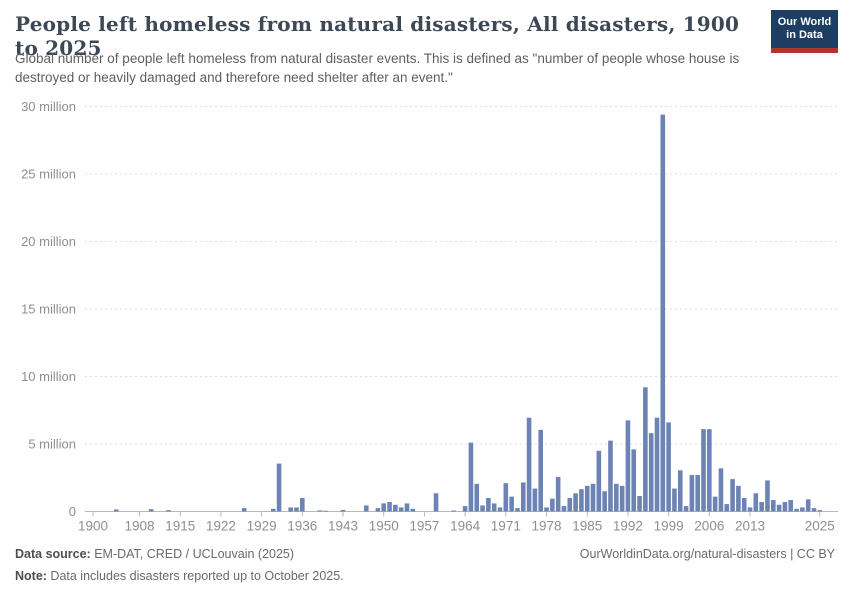 This screenshot has height=600, width=850. Describe the element at coordinates (669, 526) in the screenshot. I see `x-axis-label: 1999` at that location.